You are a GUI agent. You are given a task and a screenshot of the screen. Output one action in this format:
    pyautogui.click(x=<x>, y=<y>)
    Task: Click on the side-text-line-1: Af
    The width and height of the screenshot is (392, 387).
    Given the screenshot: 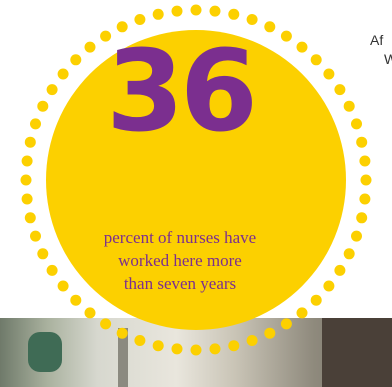 What is the action you would take?
    pyautogui.click(x=377, y=40)
    